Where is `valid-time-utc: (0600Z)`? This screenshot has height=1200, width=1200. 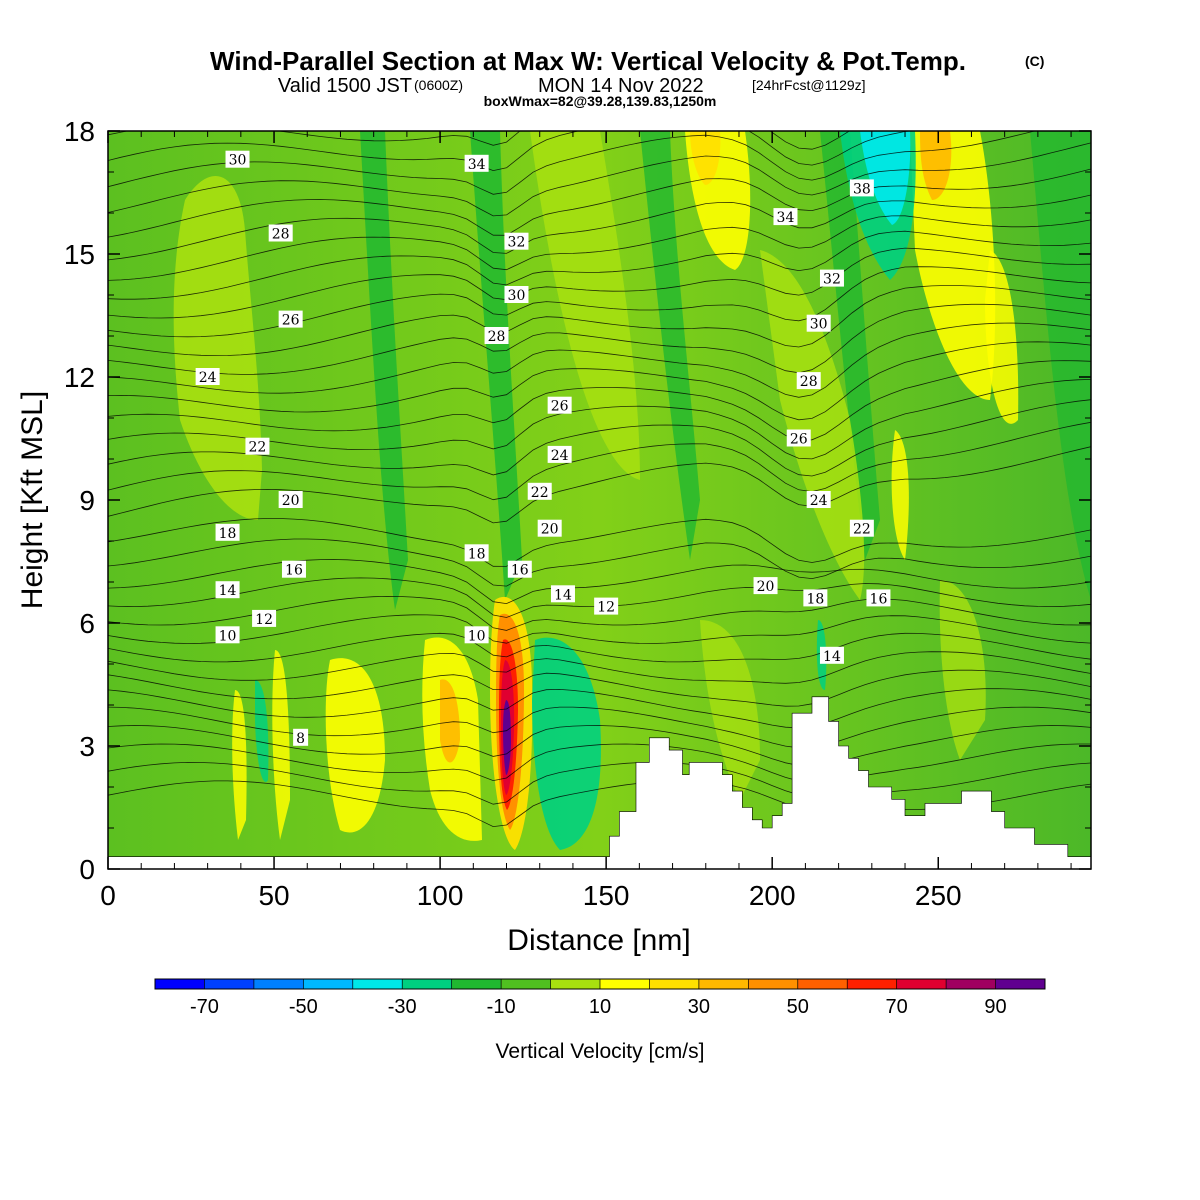 valid-time-utc: (0600Z) is located at coordinates (438, 85).